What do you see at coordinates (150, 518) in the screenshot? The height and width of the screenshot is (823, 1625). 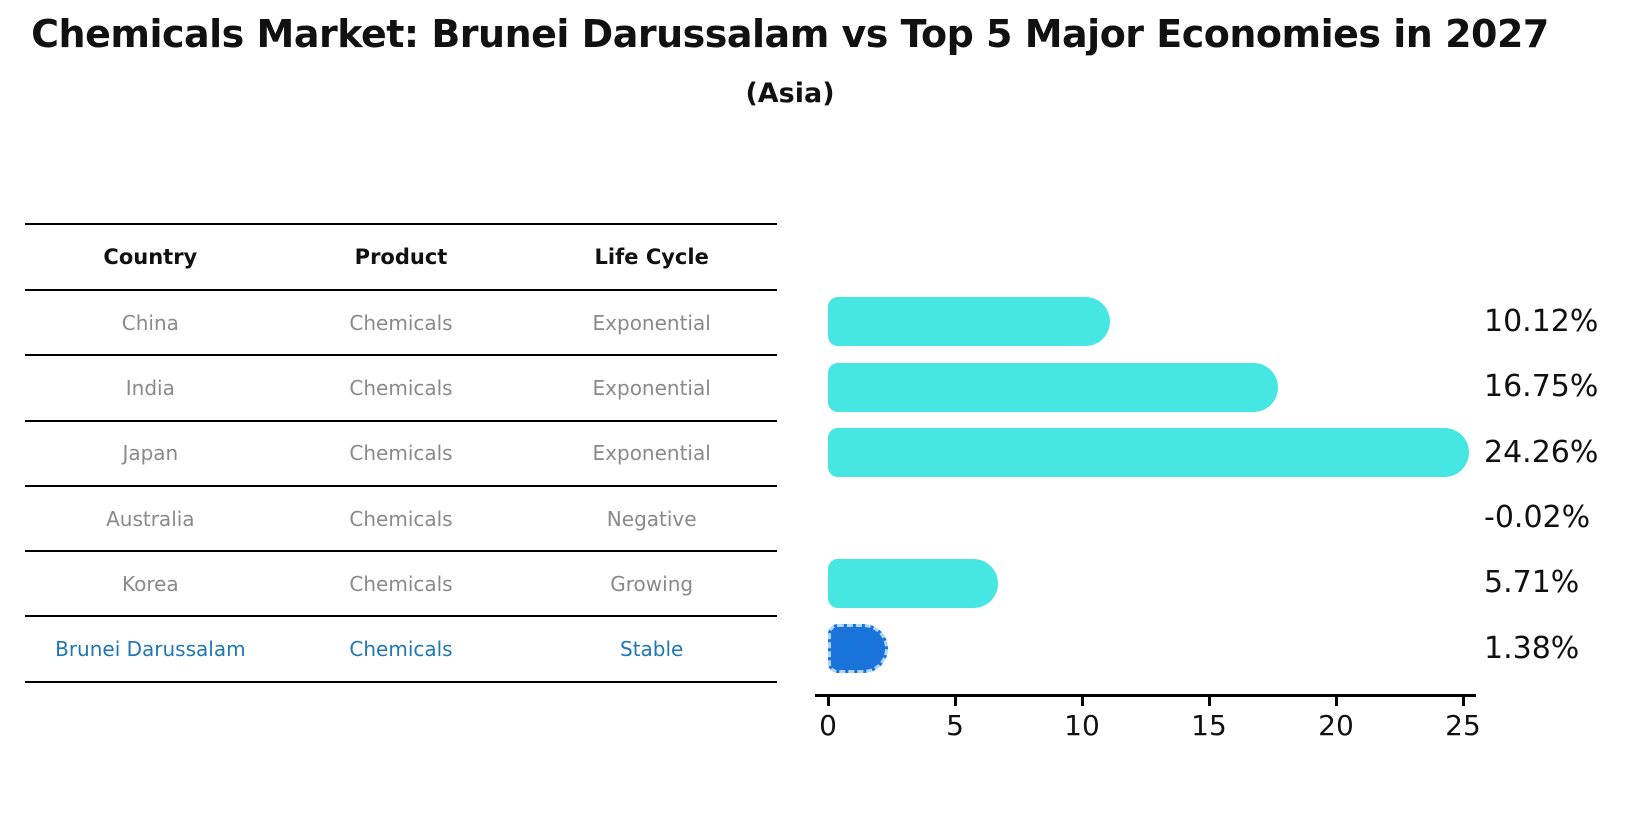 I see `country-cell: Australia` at bounding box center [150, 518].